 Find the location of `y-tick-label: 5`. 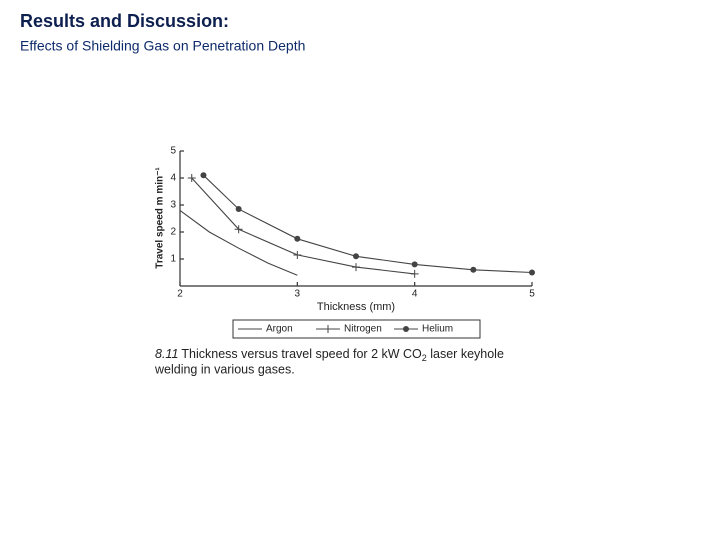

y-tick-label: 5 is located at coordinates (173, 151).